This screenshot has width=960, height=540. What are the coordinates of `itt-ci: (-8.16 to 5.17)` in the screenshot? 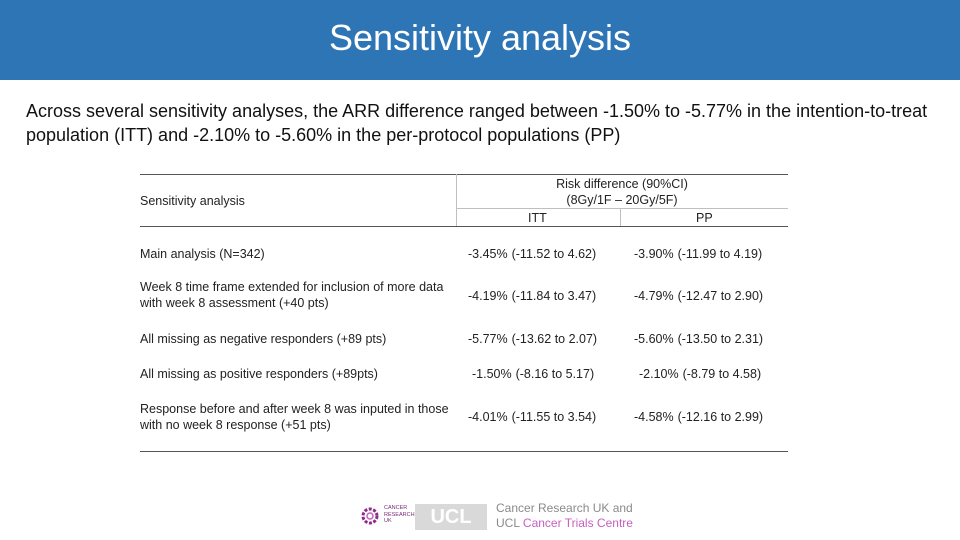 It's located at (555, 374).